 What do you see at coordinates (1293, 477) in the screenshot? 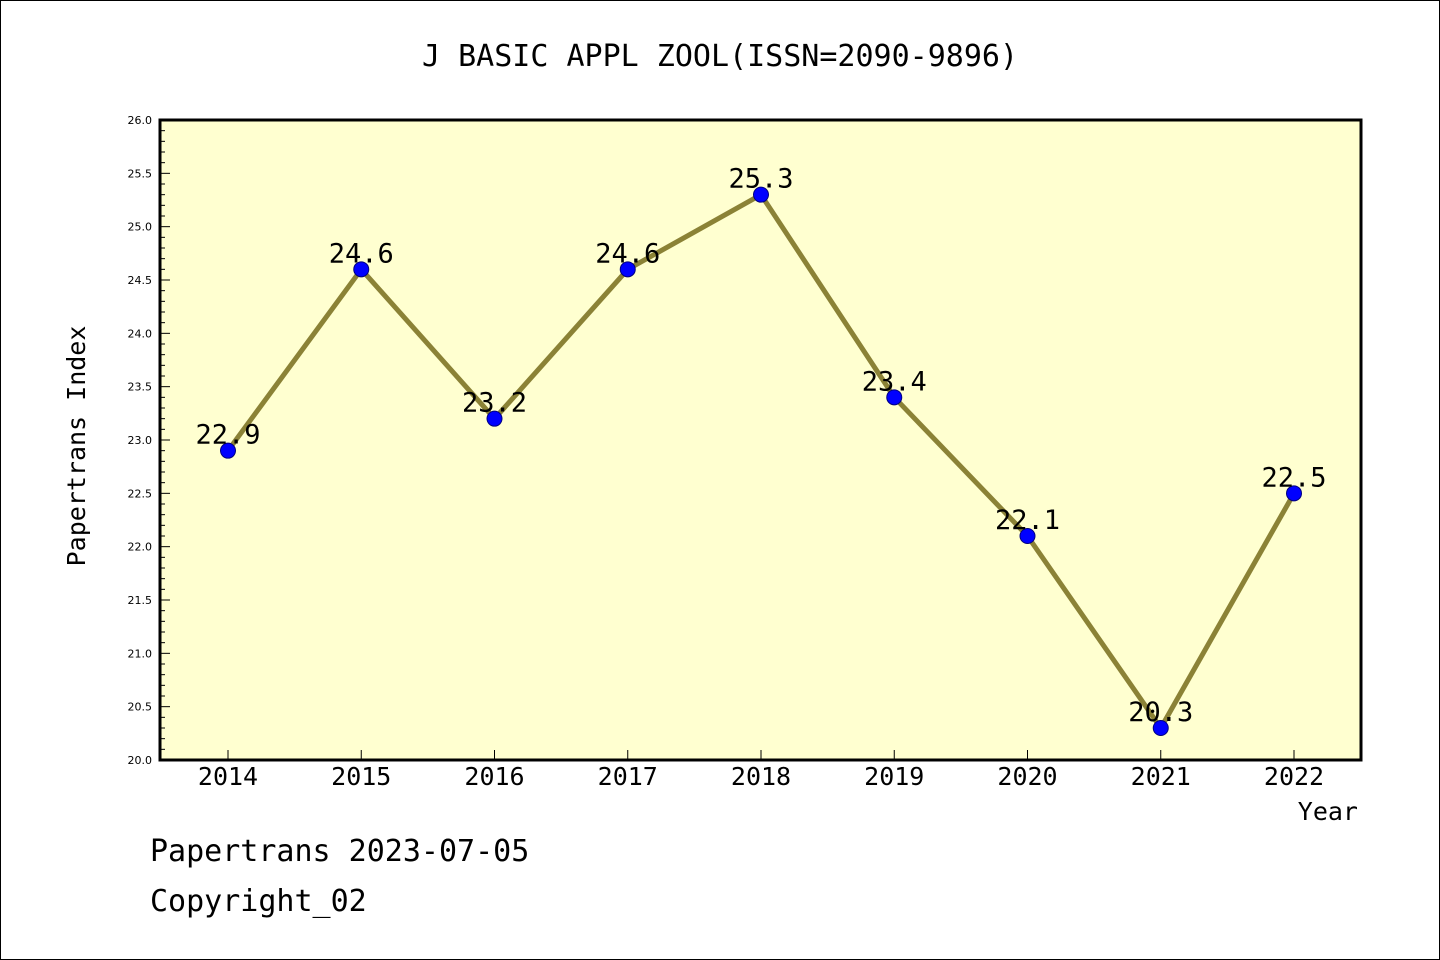
I see `data-label: 22.5` at bounding box center [1293, 477].